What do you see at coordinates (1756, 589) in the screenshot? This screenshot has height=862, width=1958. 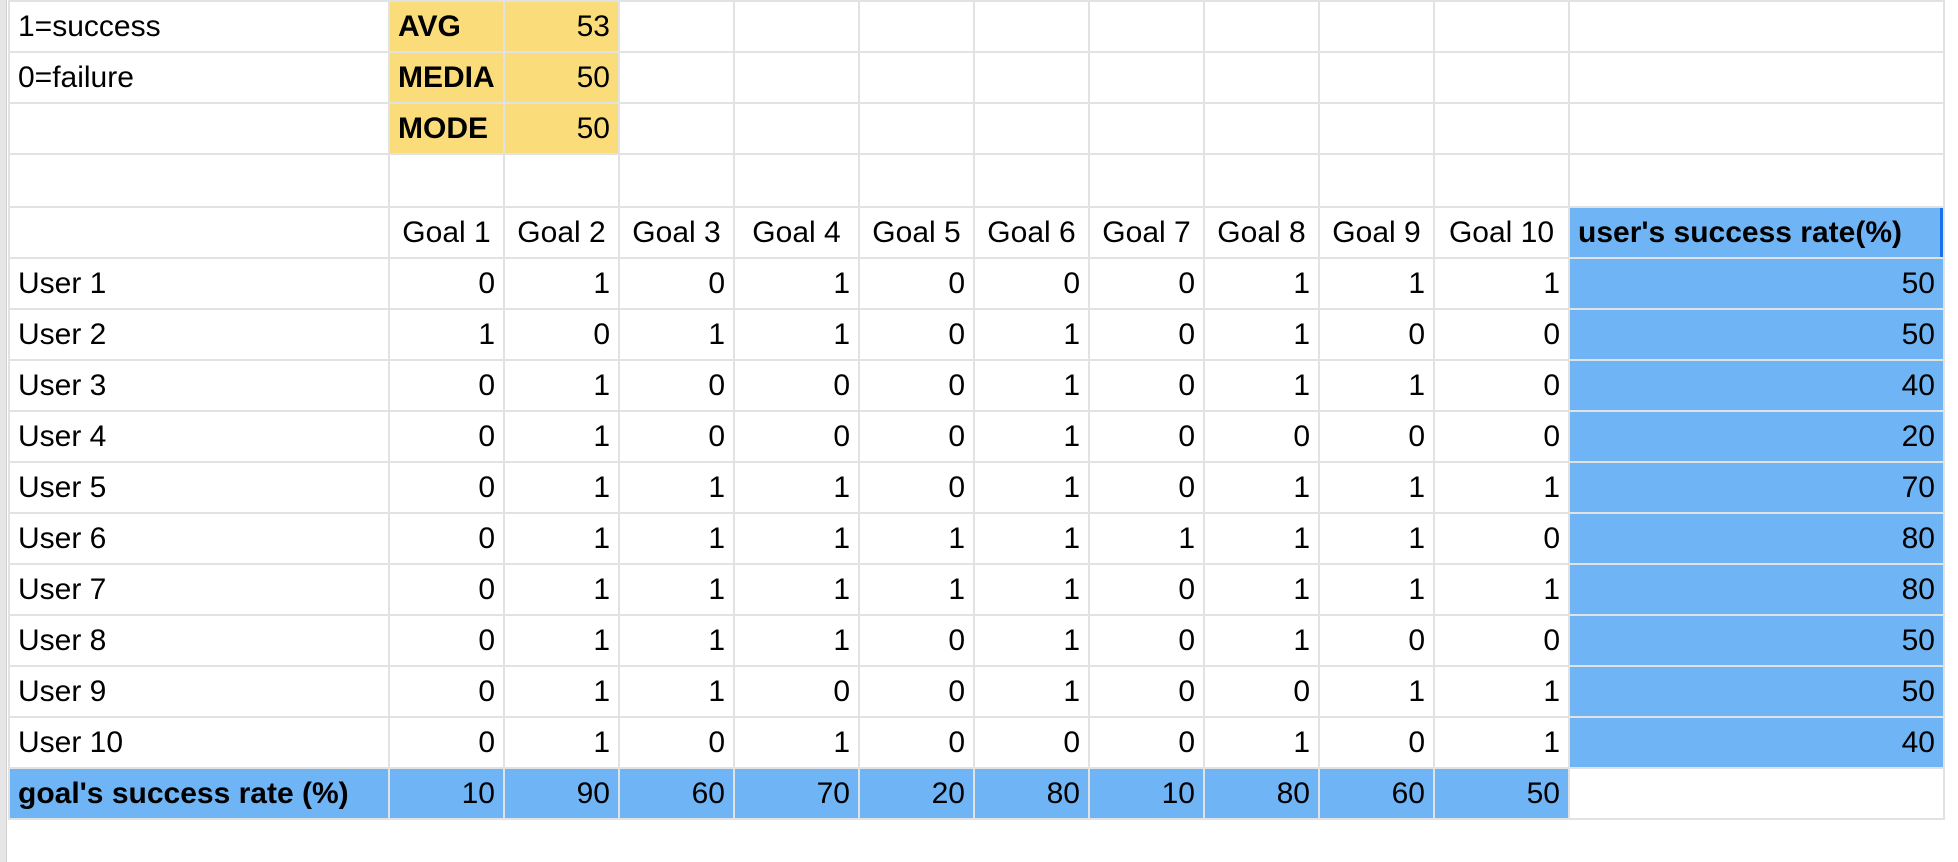 I see `user-success-rate: 80` at bounding box center [1756, 589].